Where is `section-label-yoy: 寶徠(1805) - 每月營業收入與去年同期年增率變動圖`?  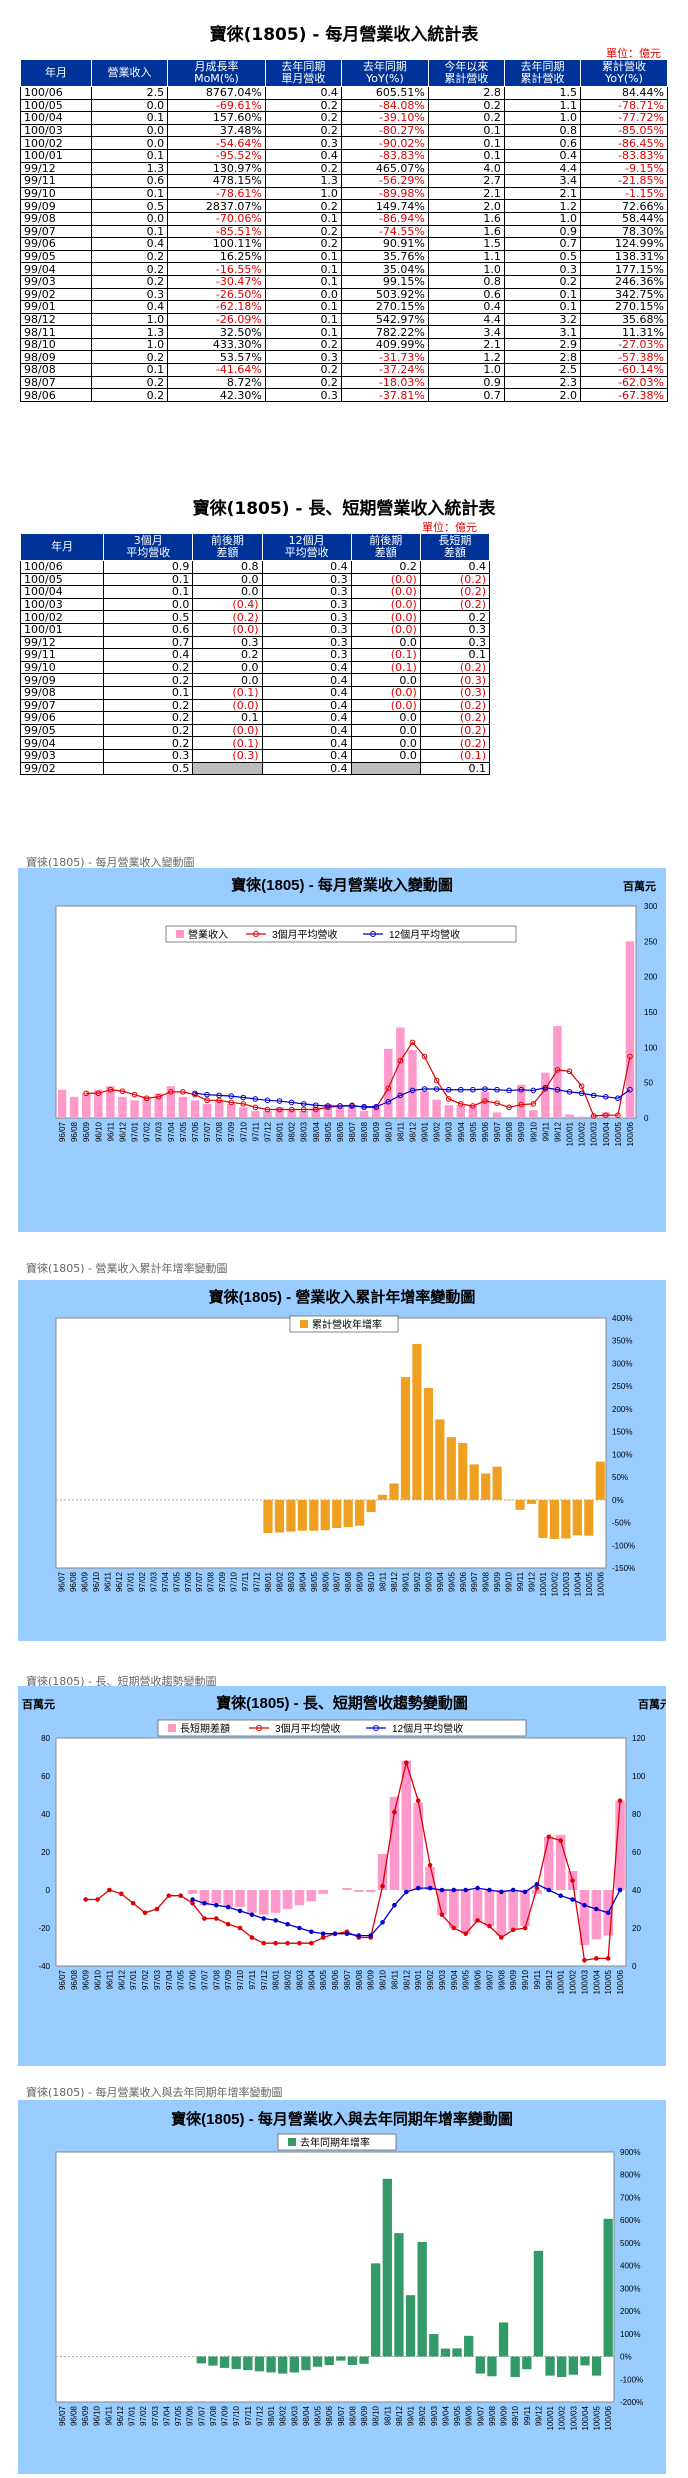 section-label-yoy: 寶徠(1805) - 每月營業收入與去年同期年增率變動圖 is located at coordinates (154, 2092).